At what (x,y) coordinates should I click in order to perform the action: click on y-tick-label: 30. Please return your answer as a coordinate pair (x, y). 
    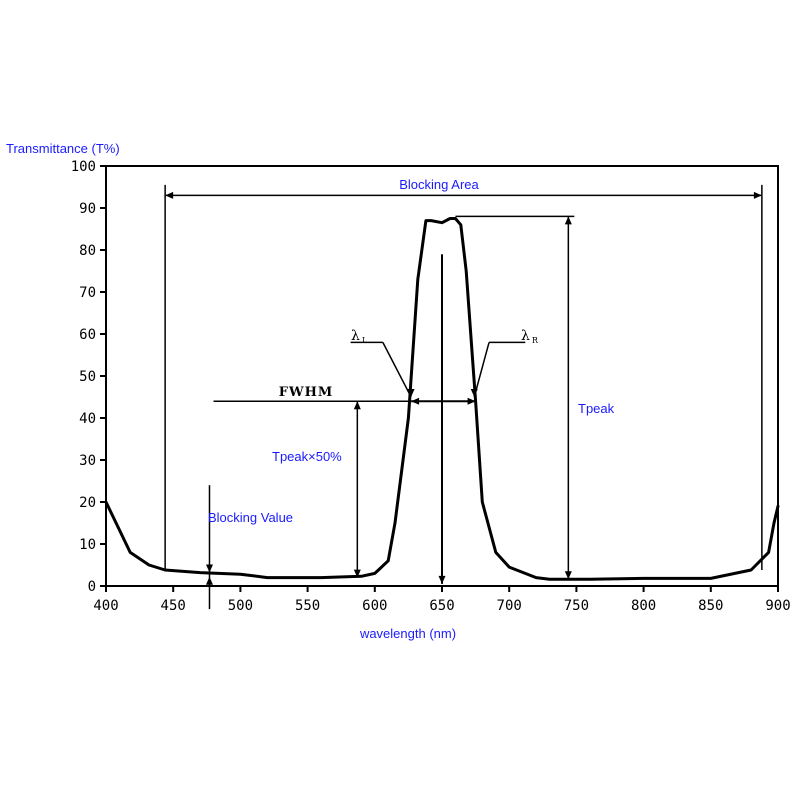
    Looking at the image, I should click on (87, 461).